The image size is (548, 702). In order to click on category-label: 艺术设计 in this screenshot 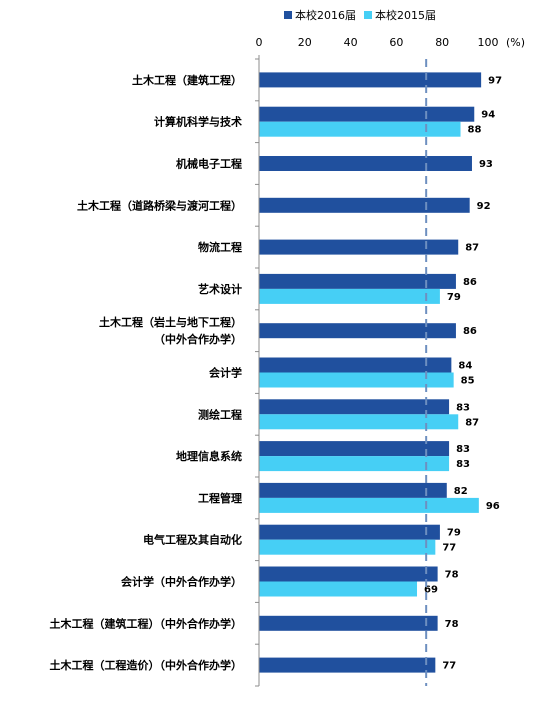, I will do `click(220, 289)`.